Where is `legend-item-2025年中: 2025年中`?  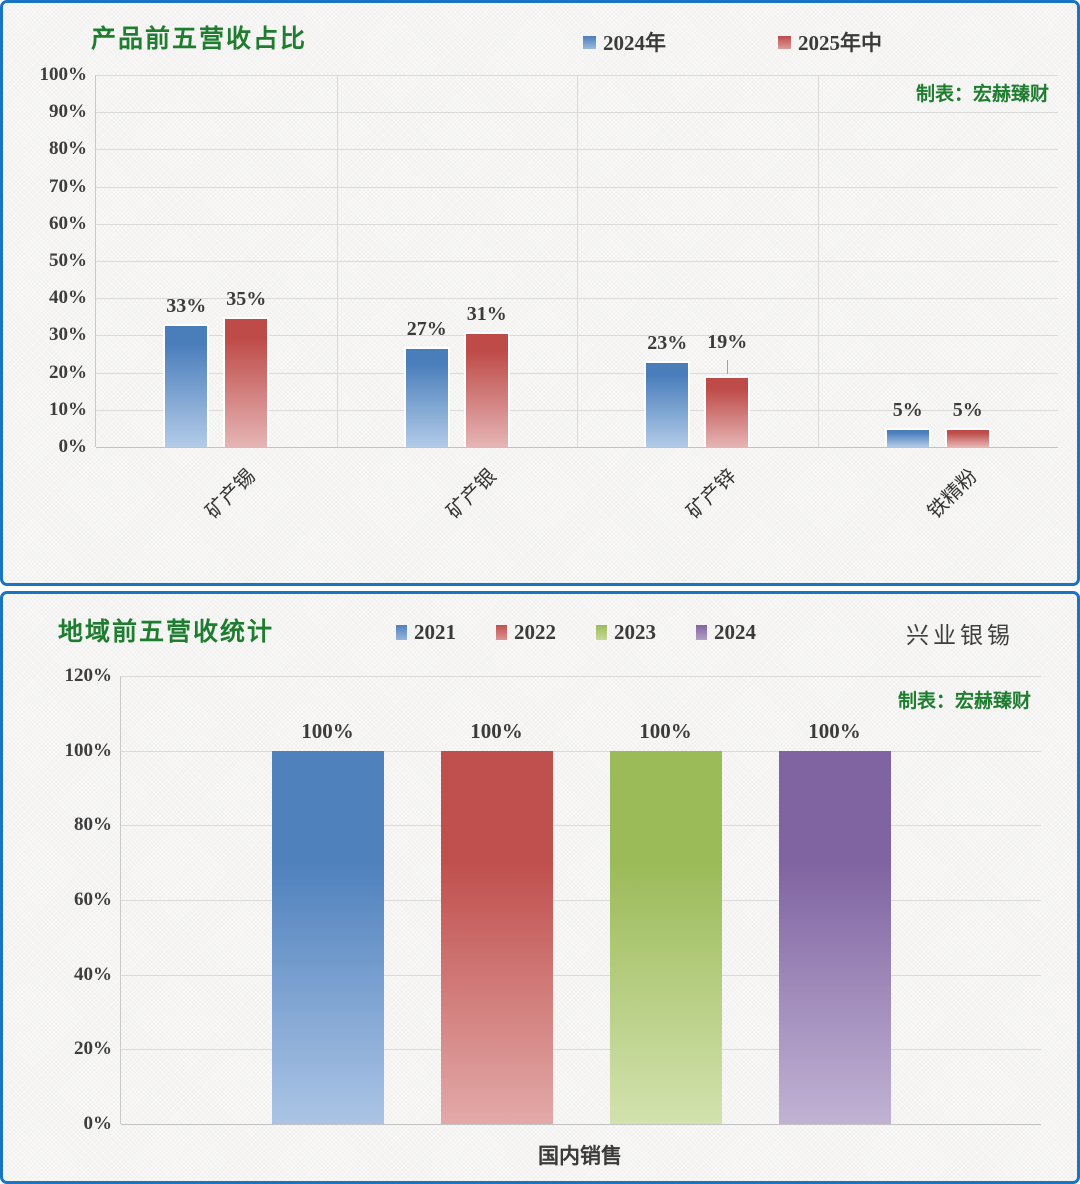 legend-item-2025年中: 2025年中 is located at coordinates (830, 42).